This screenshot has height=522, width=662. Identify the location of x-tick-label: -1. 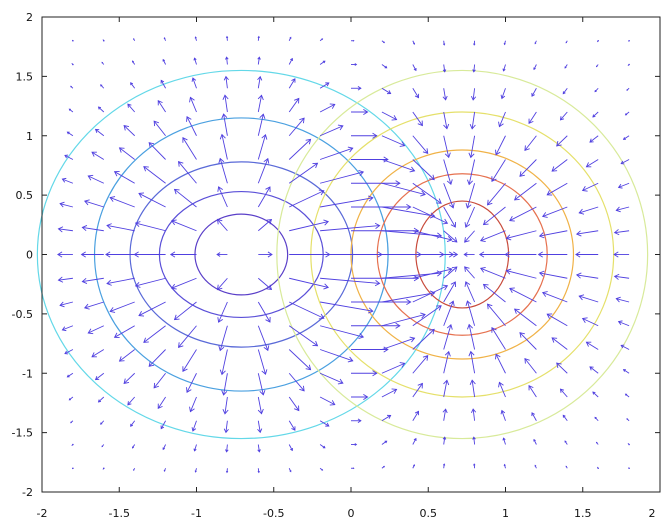
(196, 513).